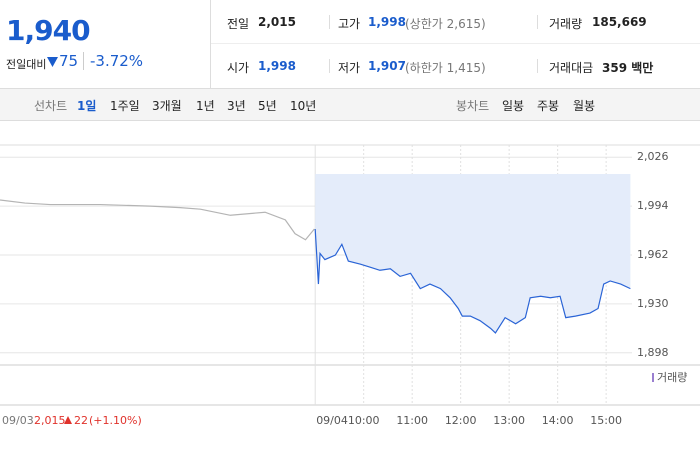 The width and height of the screenshot is (700, 450). What do you see at coordinates (50, 420) in the screenshot?
I see `prev-close: 2,015` at bounding box center [50, 420].